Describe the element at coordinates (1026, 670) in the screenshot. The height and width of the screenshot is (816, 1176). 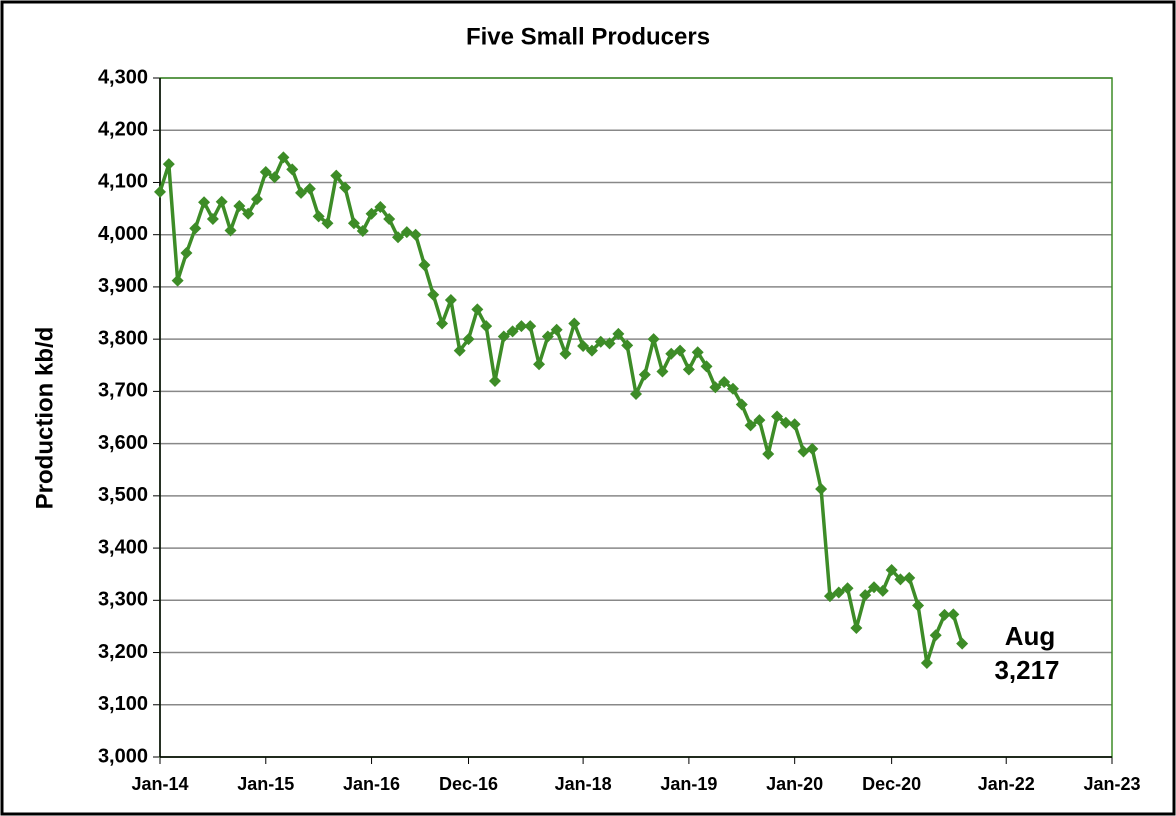
I see `annotation: 3,217` at that location.